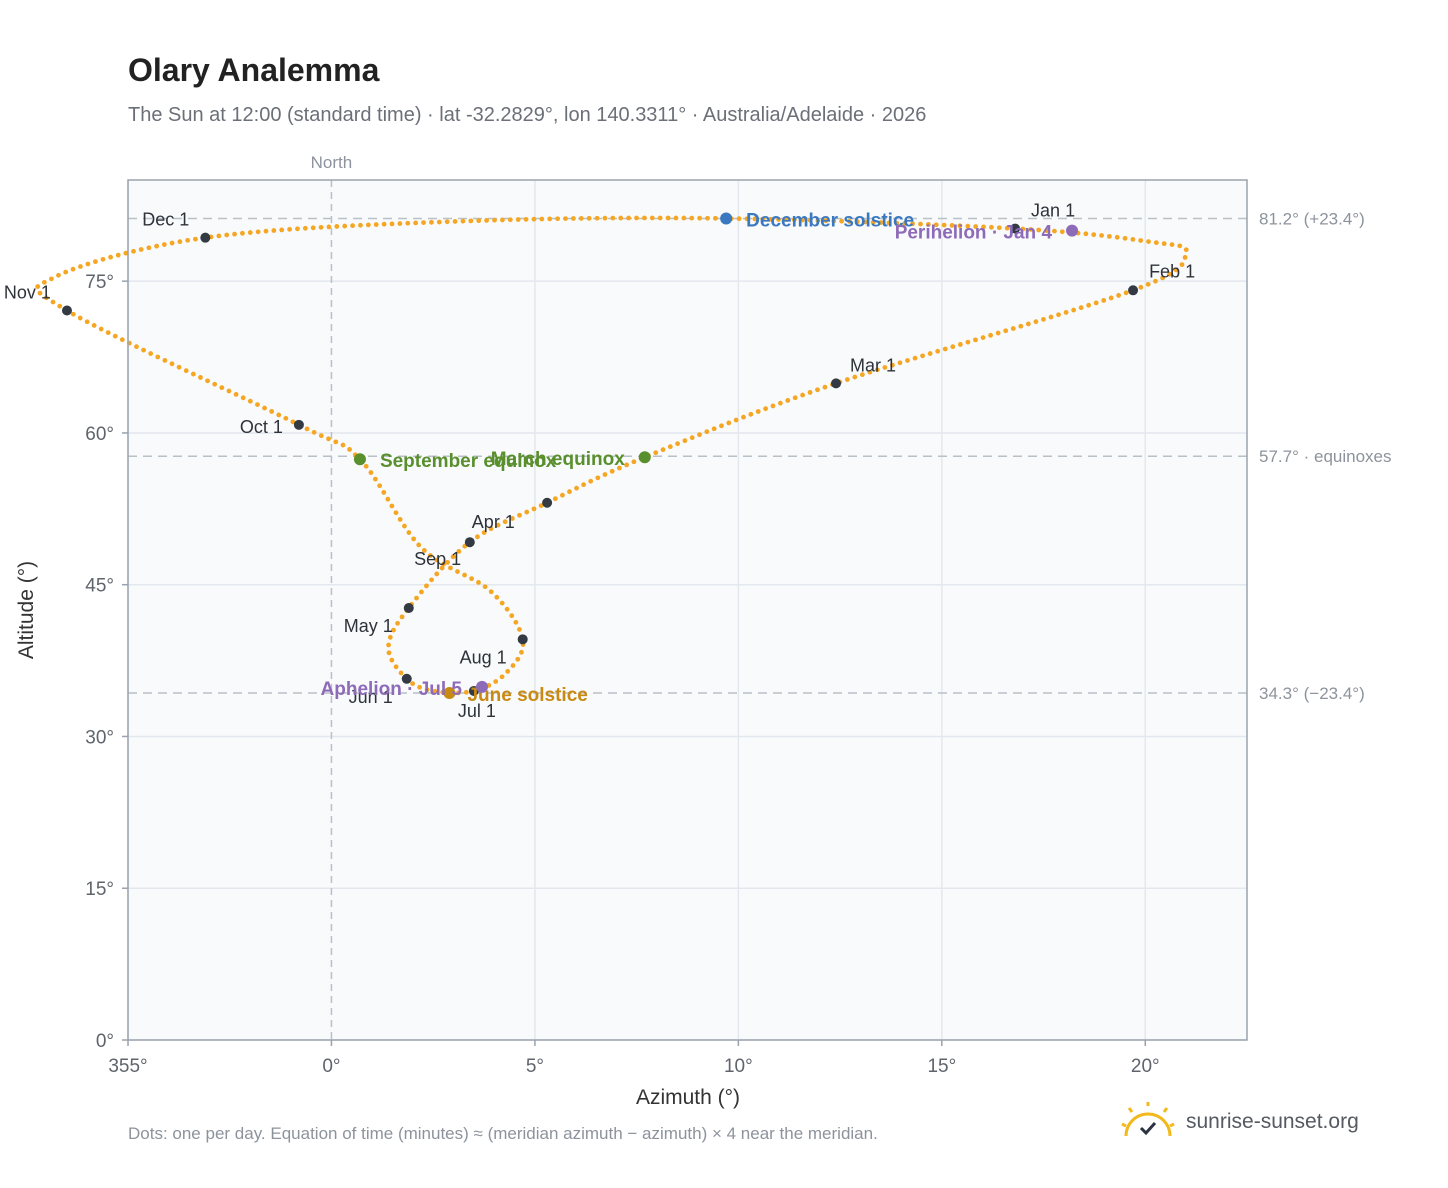 The height and width of the screenshot is (1188, 1448). Describe the element at coordinates (1172, 271) in the screenshot. I see `month-marker-label: Feb 1` at that location.